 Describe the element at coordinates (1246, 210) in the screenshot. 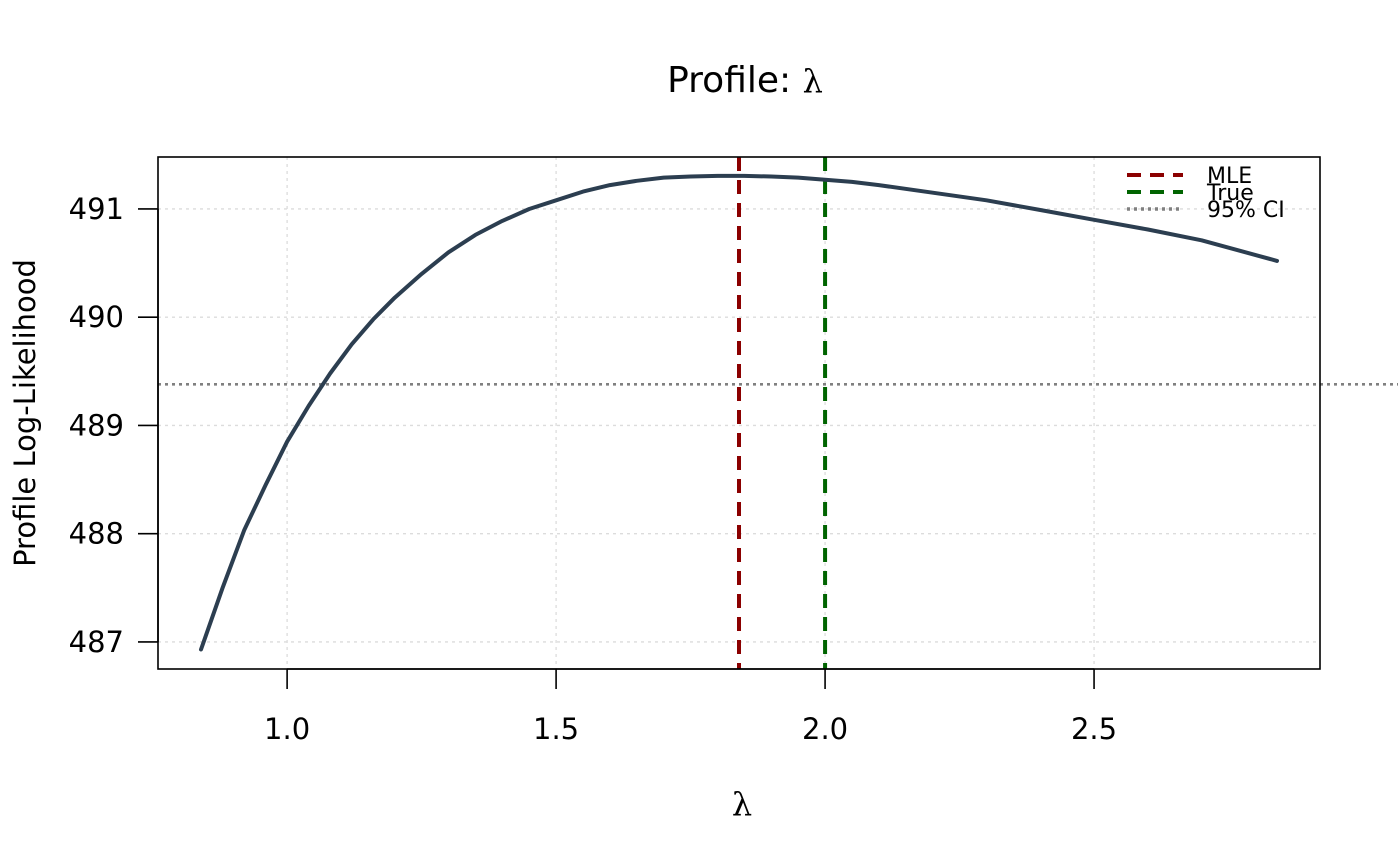

I see `legend-label-95-ci: 95% CI` at that location.